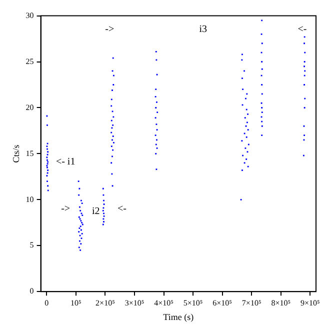 This screenshot has width=334, height=334. Describe the element at coordinates (134, 303) in the screenshot. I see `x-tick-label: 3×10⁵` at that location.